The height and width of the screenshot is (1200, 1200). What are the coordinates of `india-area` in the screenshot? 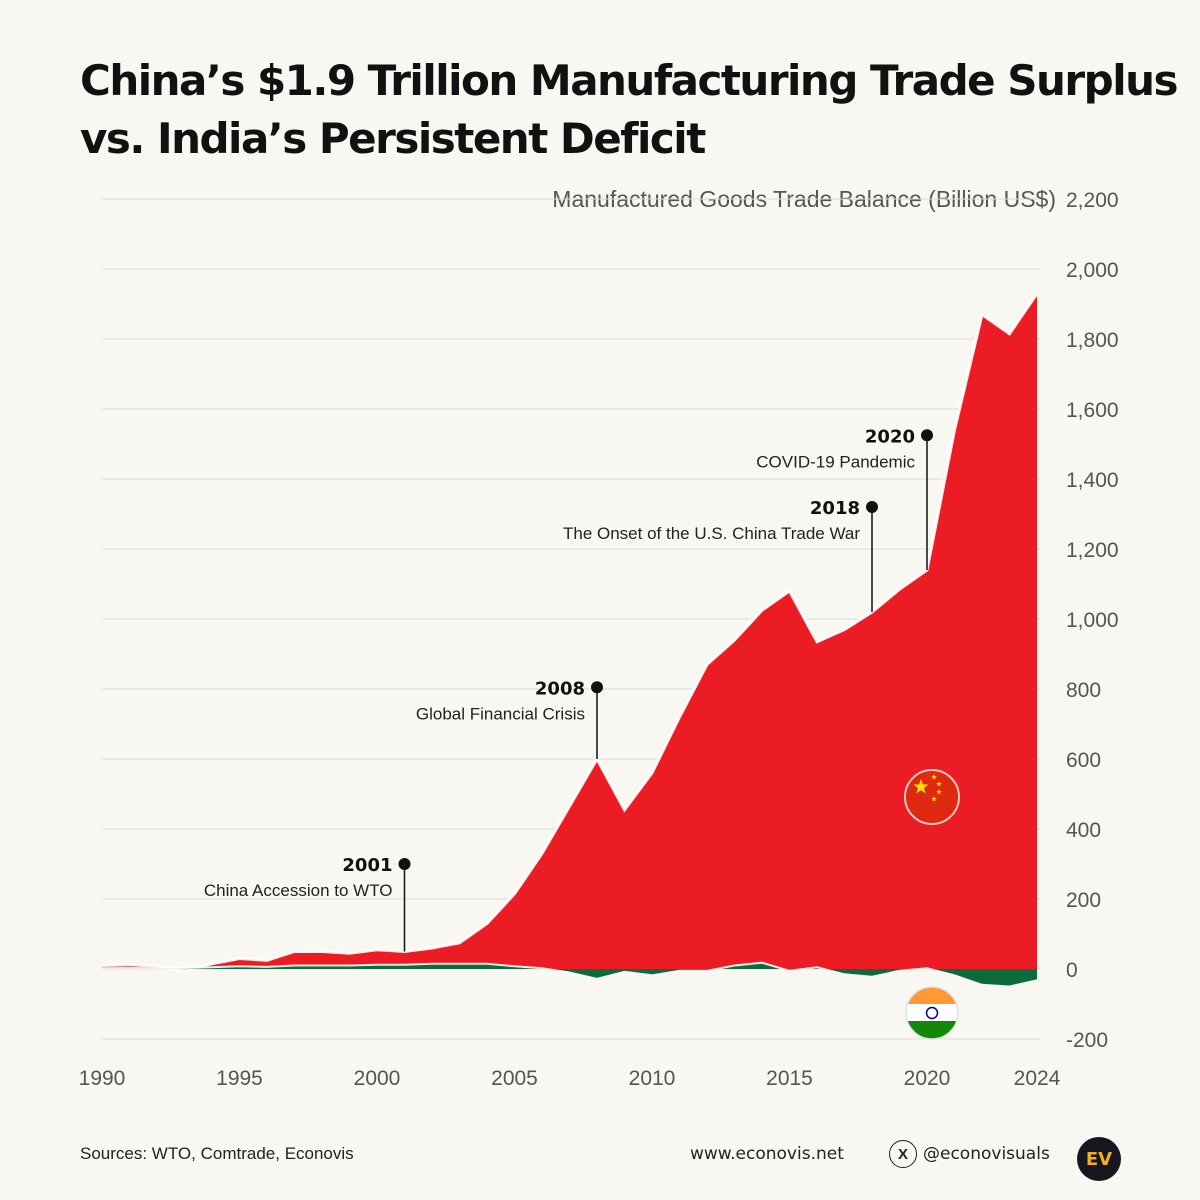 It's located at (569, 974).